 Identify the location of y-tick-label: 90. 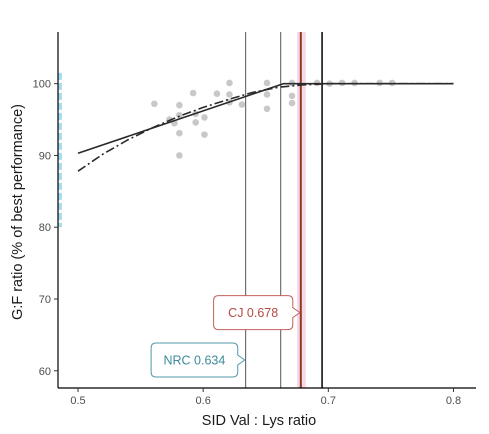
(45, 156).